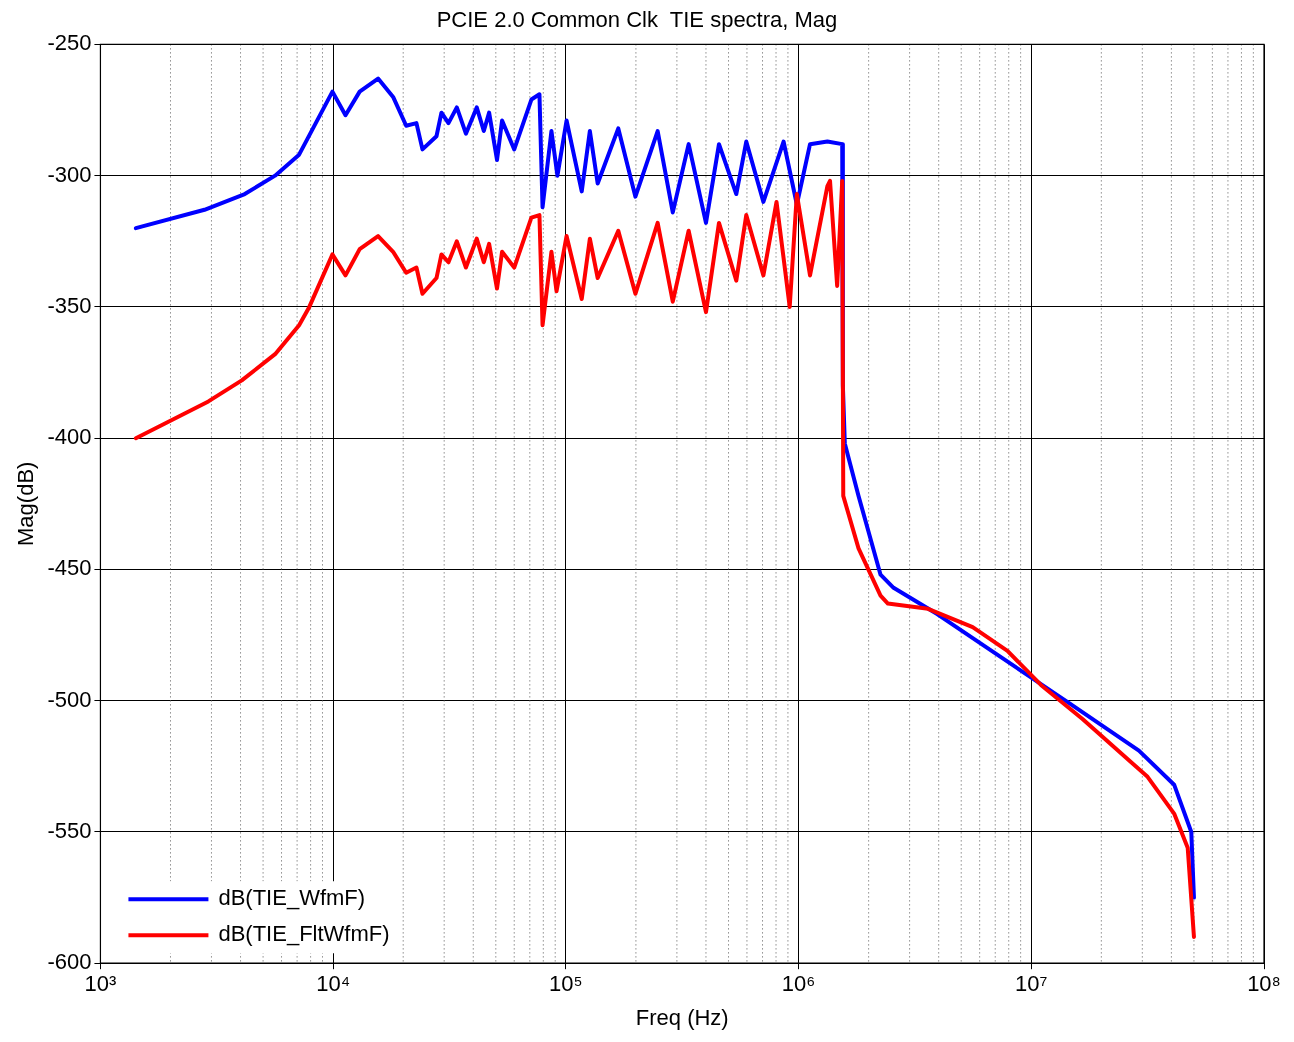 The image size is (1294, 1042). What do you see at coordinates (69, 437) in the screenshot?
I see `y-tick-label: -400` at bounding box center [69, 437].